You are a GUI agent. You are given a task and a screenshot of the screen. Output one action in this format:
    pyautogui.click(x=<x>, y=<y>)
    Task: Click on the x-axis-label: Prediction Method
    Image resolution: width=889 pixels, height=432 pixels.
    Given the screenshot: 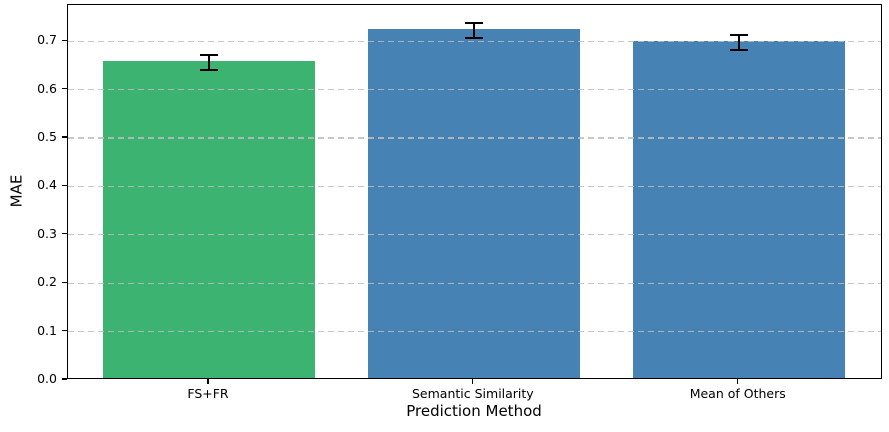 What is the action you would take?
    pyautogui.click(x=474, y=411)
    